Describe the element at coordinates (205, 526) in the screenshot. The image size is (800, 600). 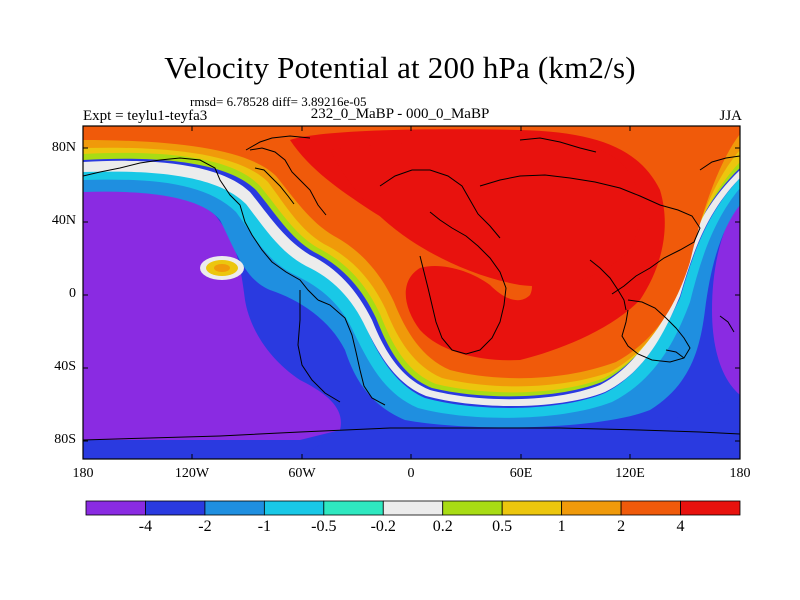
I see `colorbar-label: -2` at that location.